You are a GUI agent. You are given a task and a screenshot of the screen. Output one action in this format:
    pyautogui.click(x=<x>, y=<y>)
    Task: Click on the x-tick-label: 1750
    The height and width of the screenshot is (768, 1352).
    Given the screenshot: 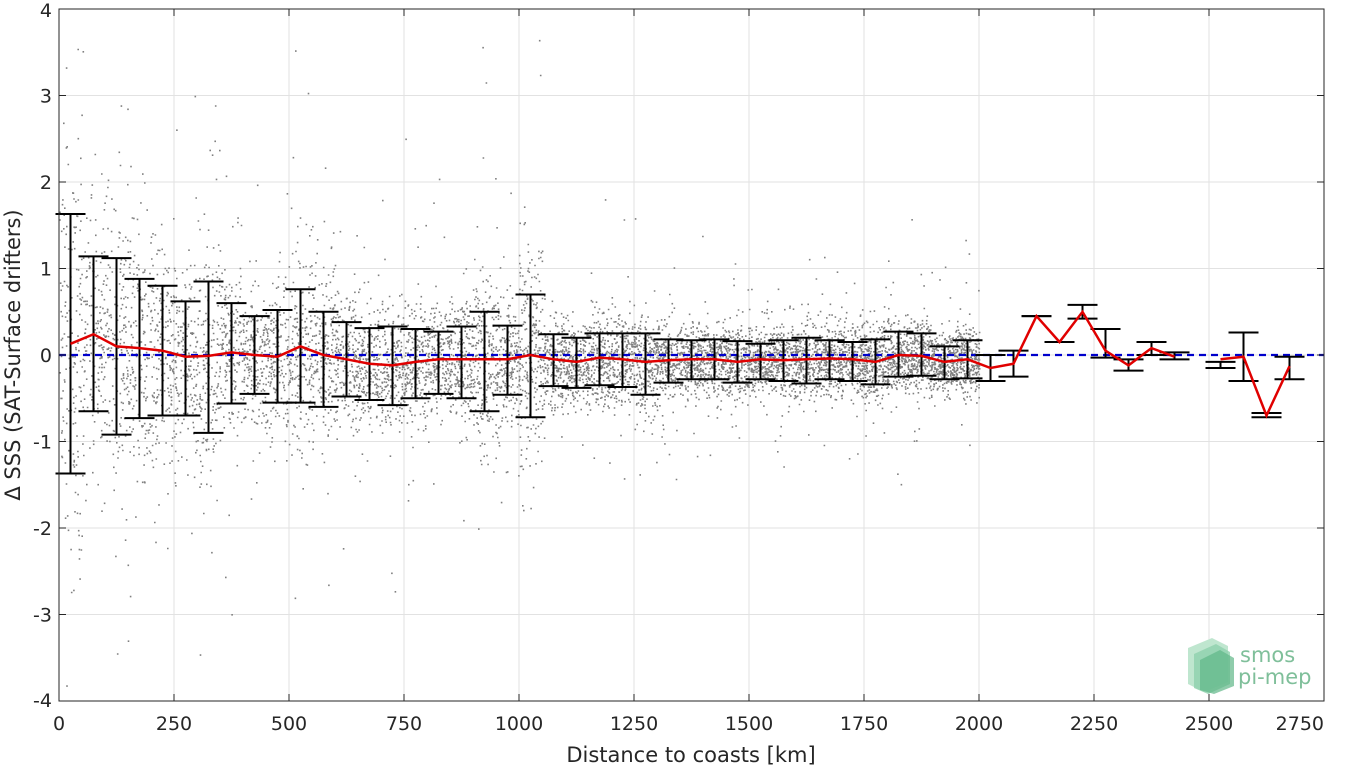 What is the action you would take?
    pyautogui.click(x=864, y=724)
    